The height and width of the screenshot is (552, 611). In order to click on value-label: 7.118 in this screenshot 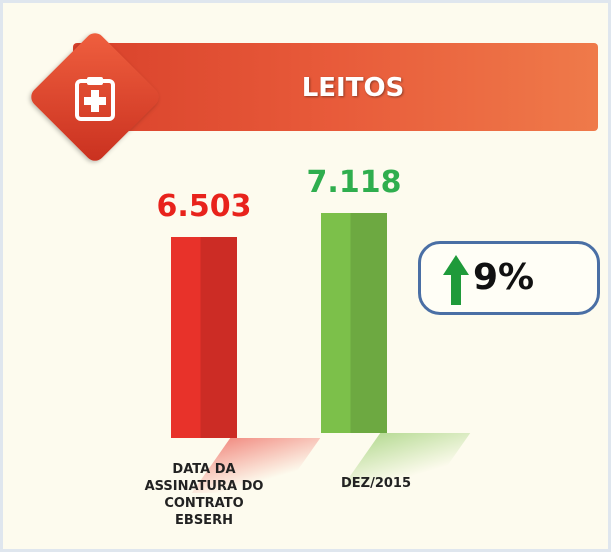, I will do `click(354, 182)`.